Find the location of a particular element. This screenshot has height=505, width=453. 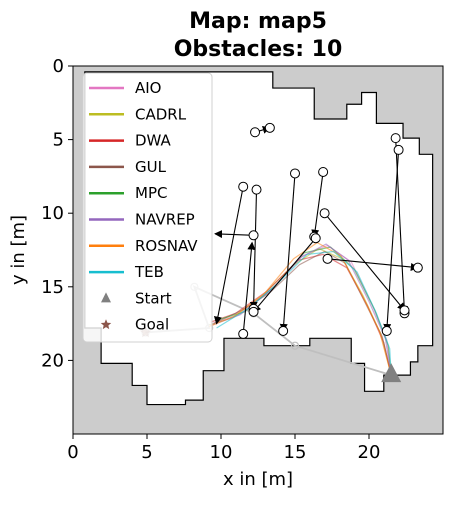

legend-swatch-start is located at coordinates (106, 297).